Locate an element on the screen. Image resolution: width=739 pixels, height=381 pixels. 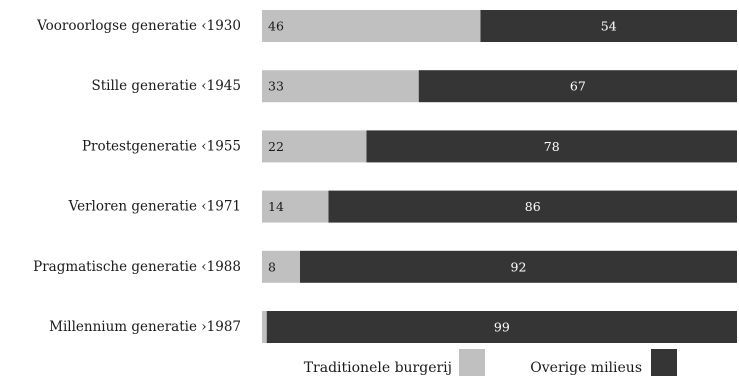
value-label: 99 is located at coordinates (502, 327).